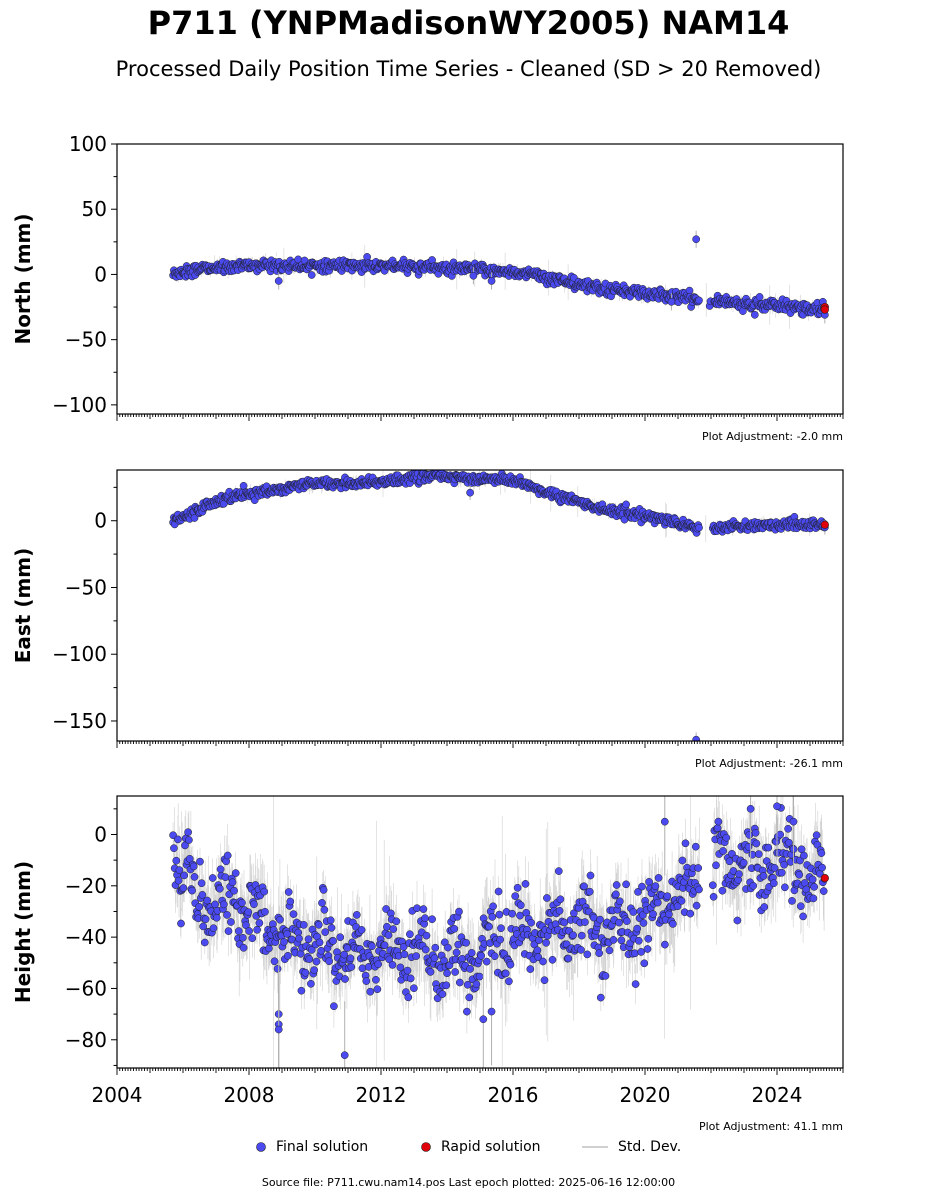 The width and height of the screenshot is (937, 1200). I want to click on legend-final-label: Final solution, so click(322, 1147).